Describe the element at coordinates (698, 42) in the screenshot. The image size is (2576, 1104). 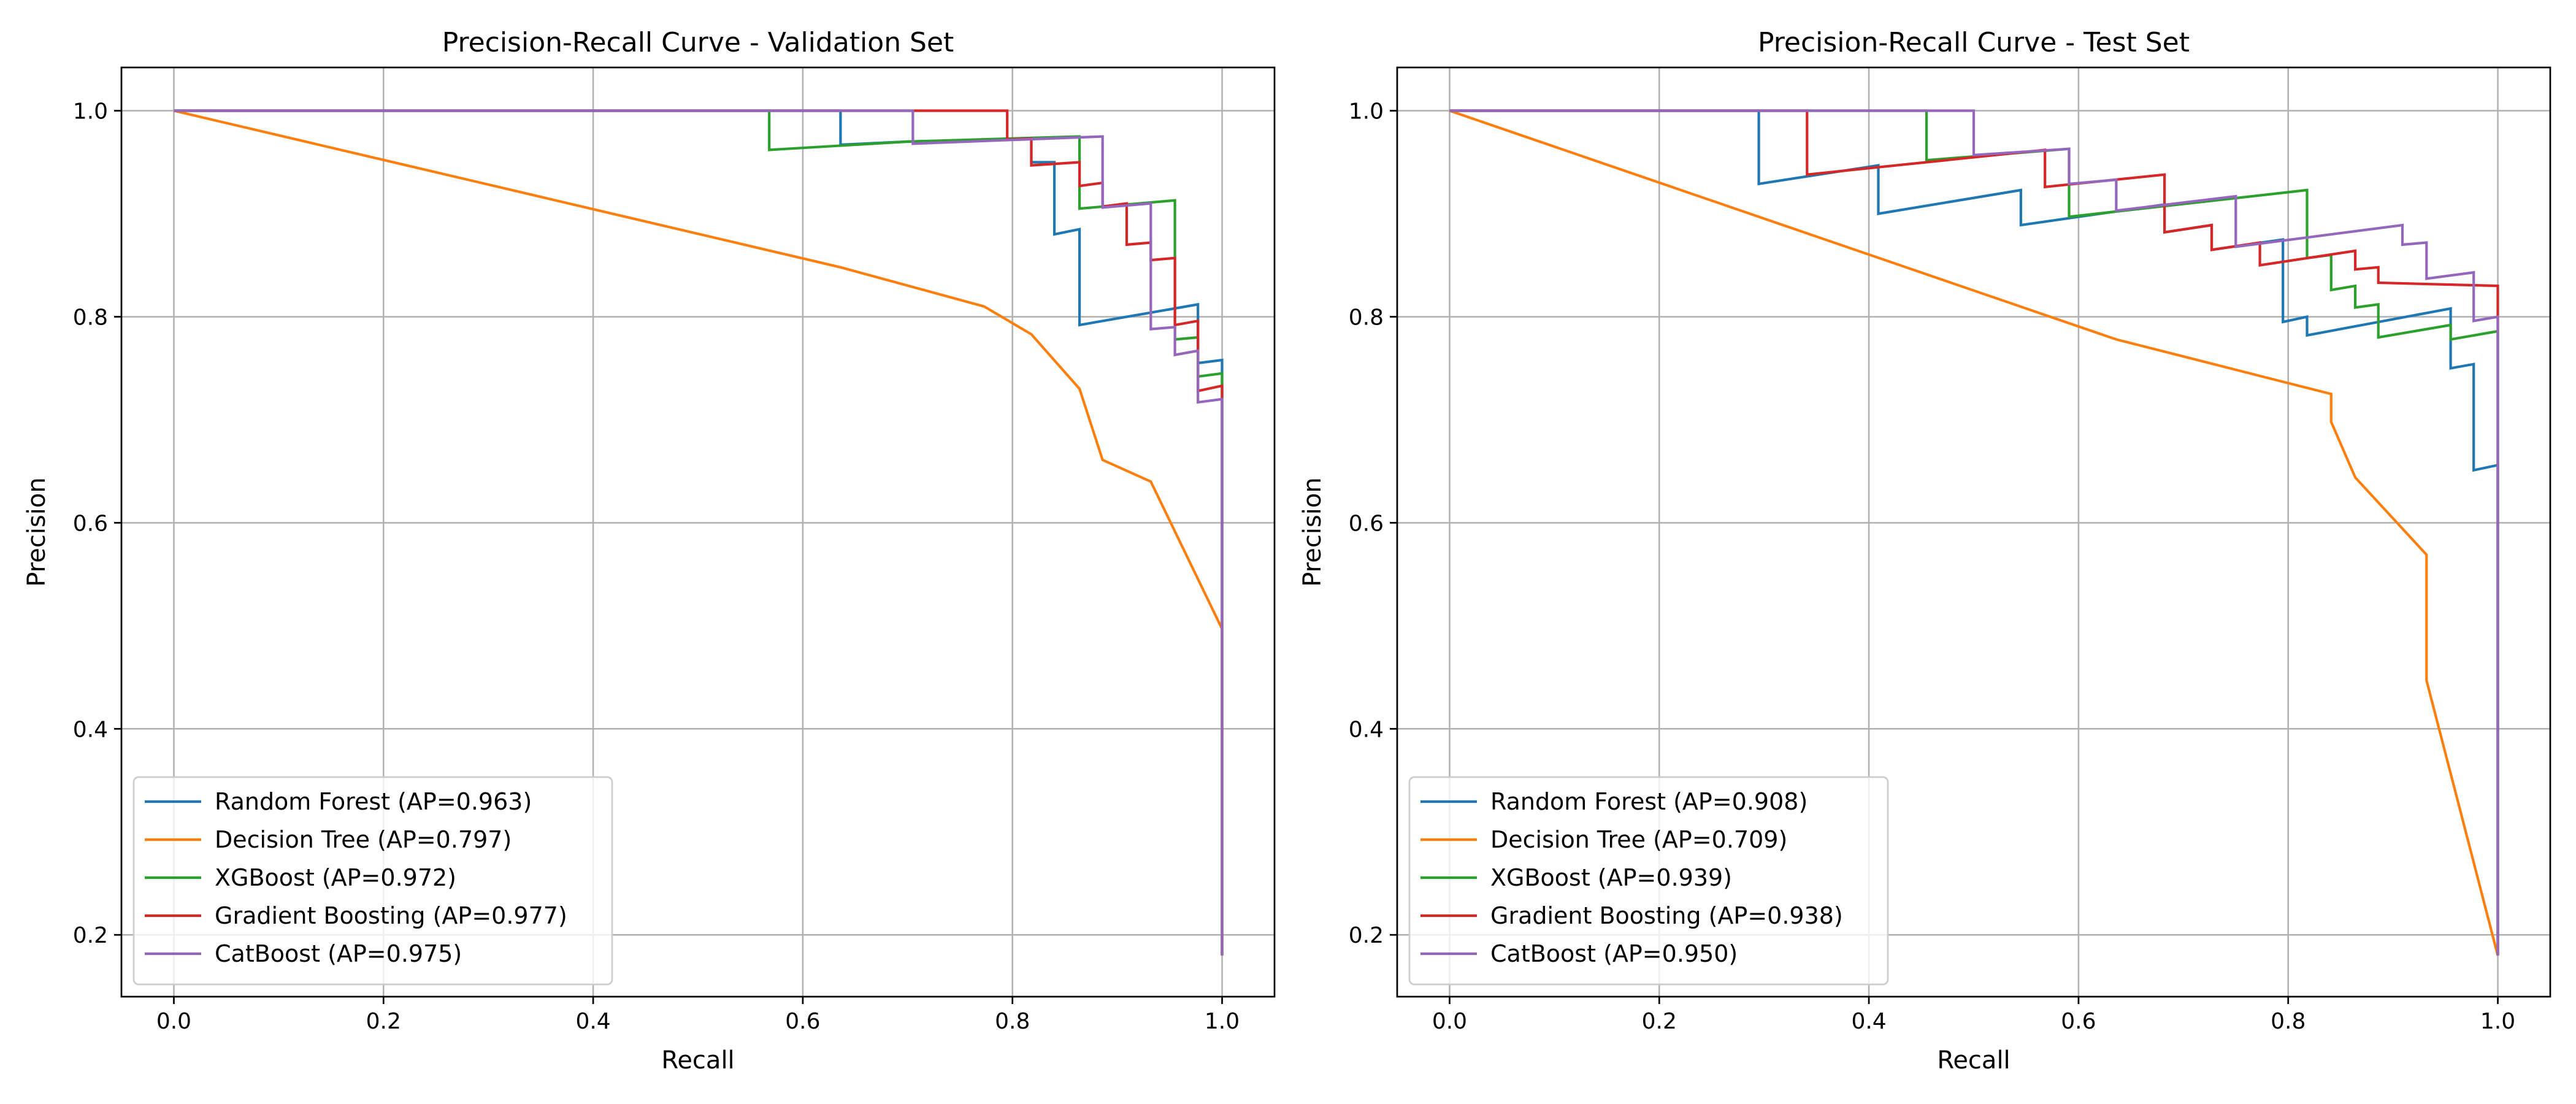
I see `chart-title: Precision-Recall Curve - Validation Set` at that location.